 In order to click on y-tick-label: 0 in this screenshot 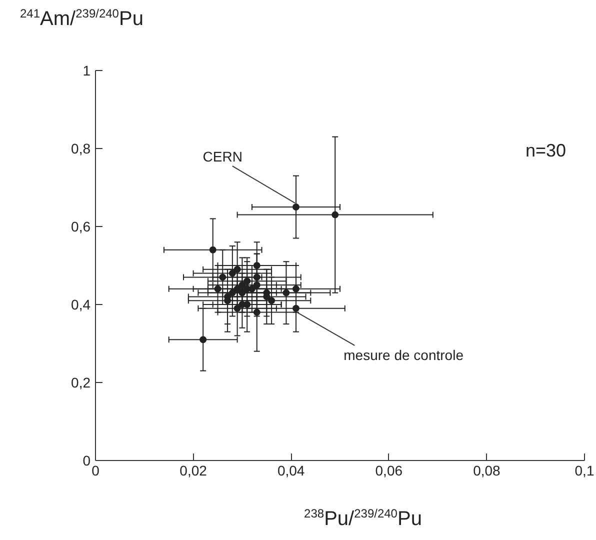, I will do `click(86, 460)`.